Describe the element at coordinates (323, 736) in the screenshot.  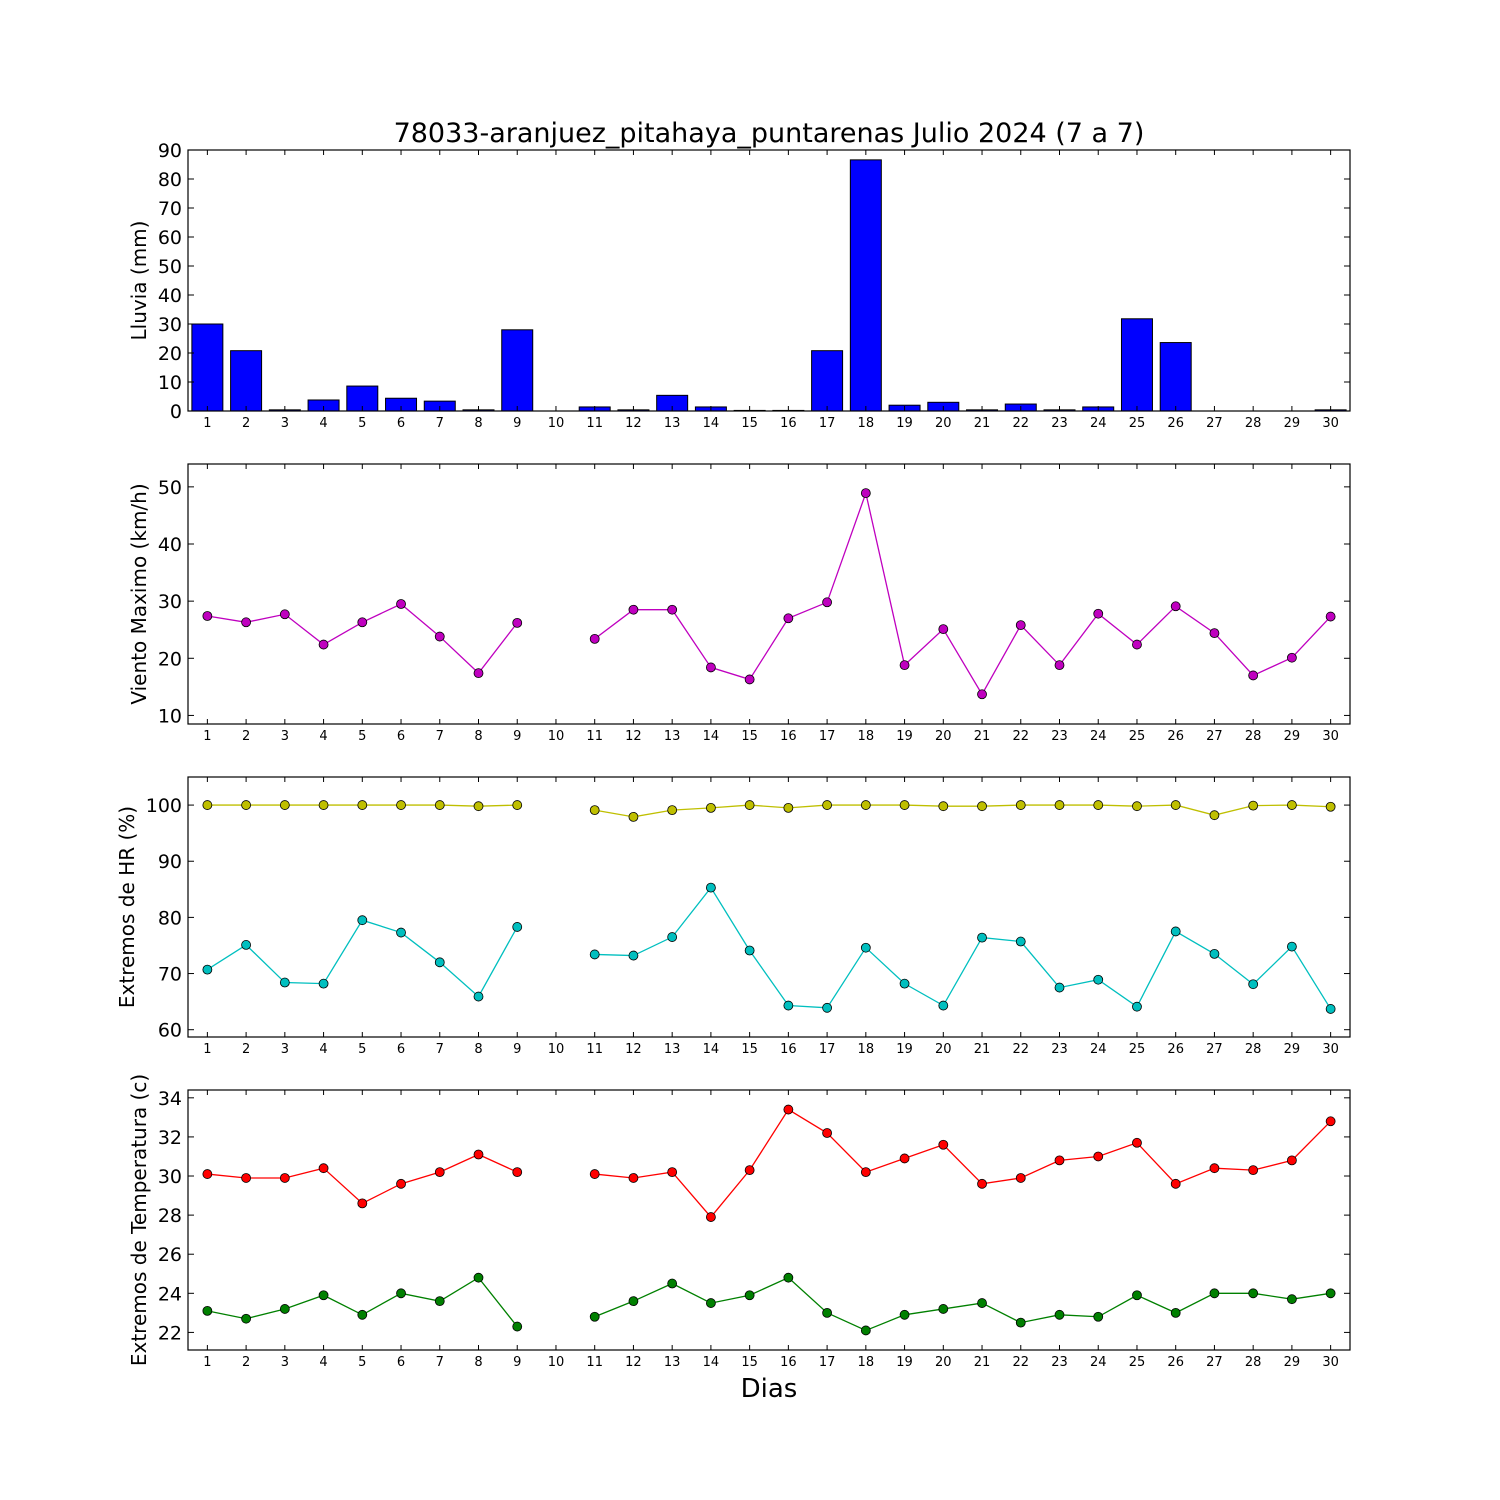
I see `x-tick-label-4: 4` at that location.